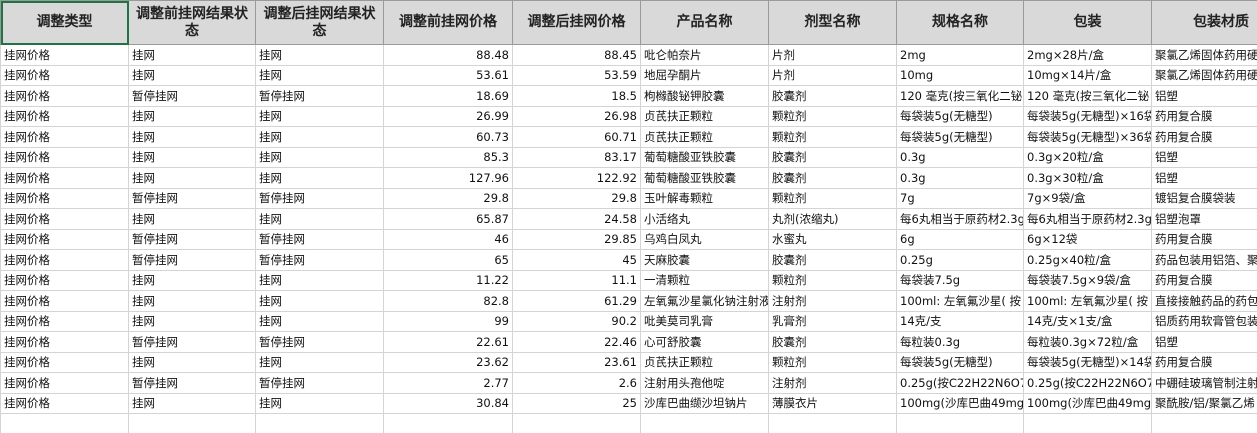 This screenshot has width=1257, height=433. Describe the element at coordinates (448, 219) in the screenshot. I see `cell: 65.87` at that location.